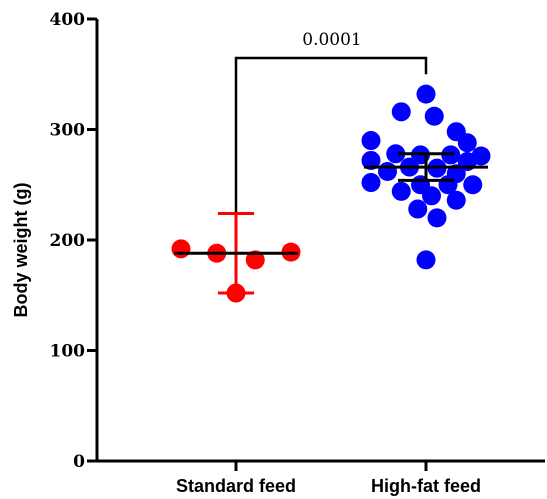  What do you see at coordinates (331, 142) in the screenshot?
I see `bracket-line` at bounding box center [331, 142].